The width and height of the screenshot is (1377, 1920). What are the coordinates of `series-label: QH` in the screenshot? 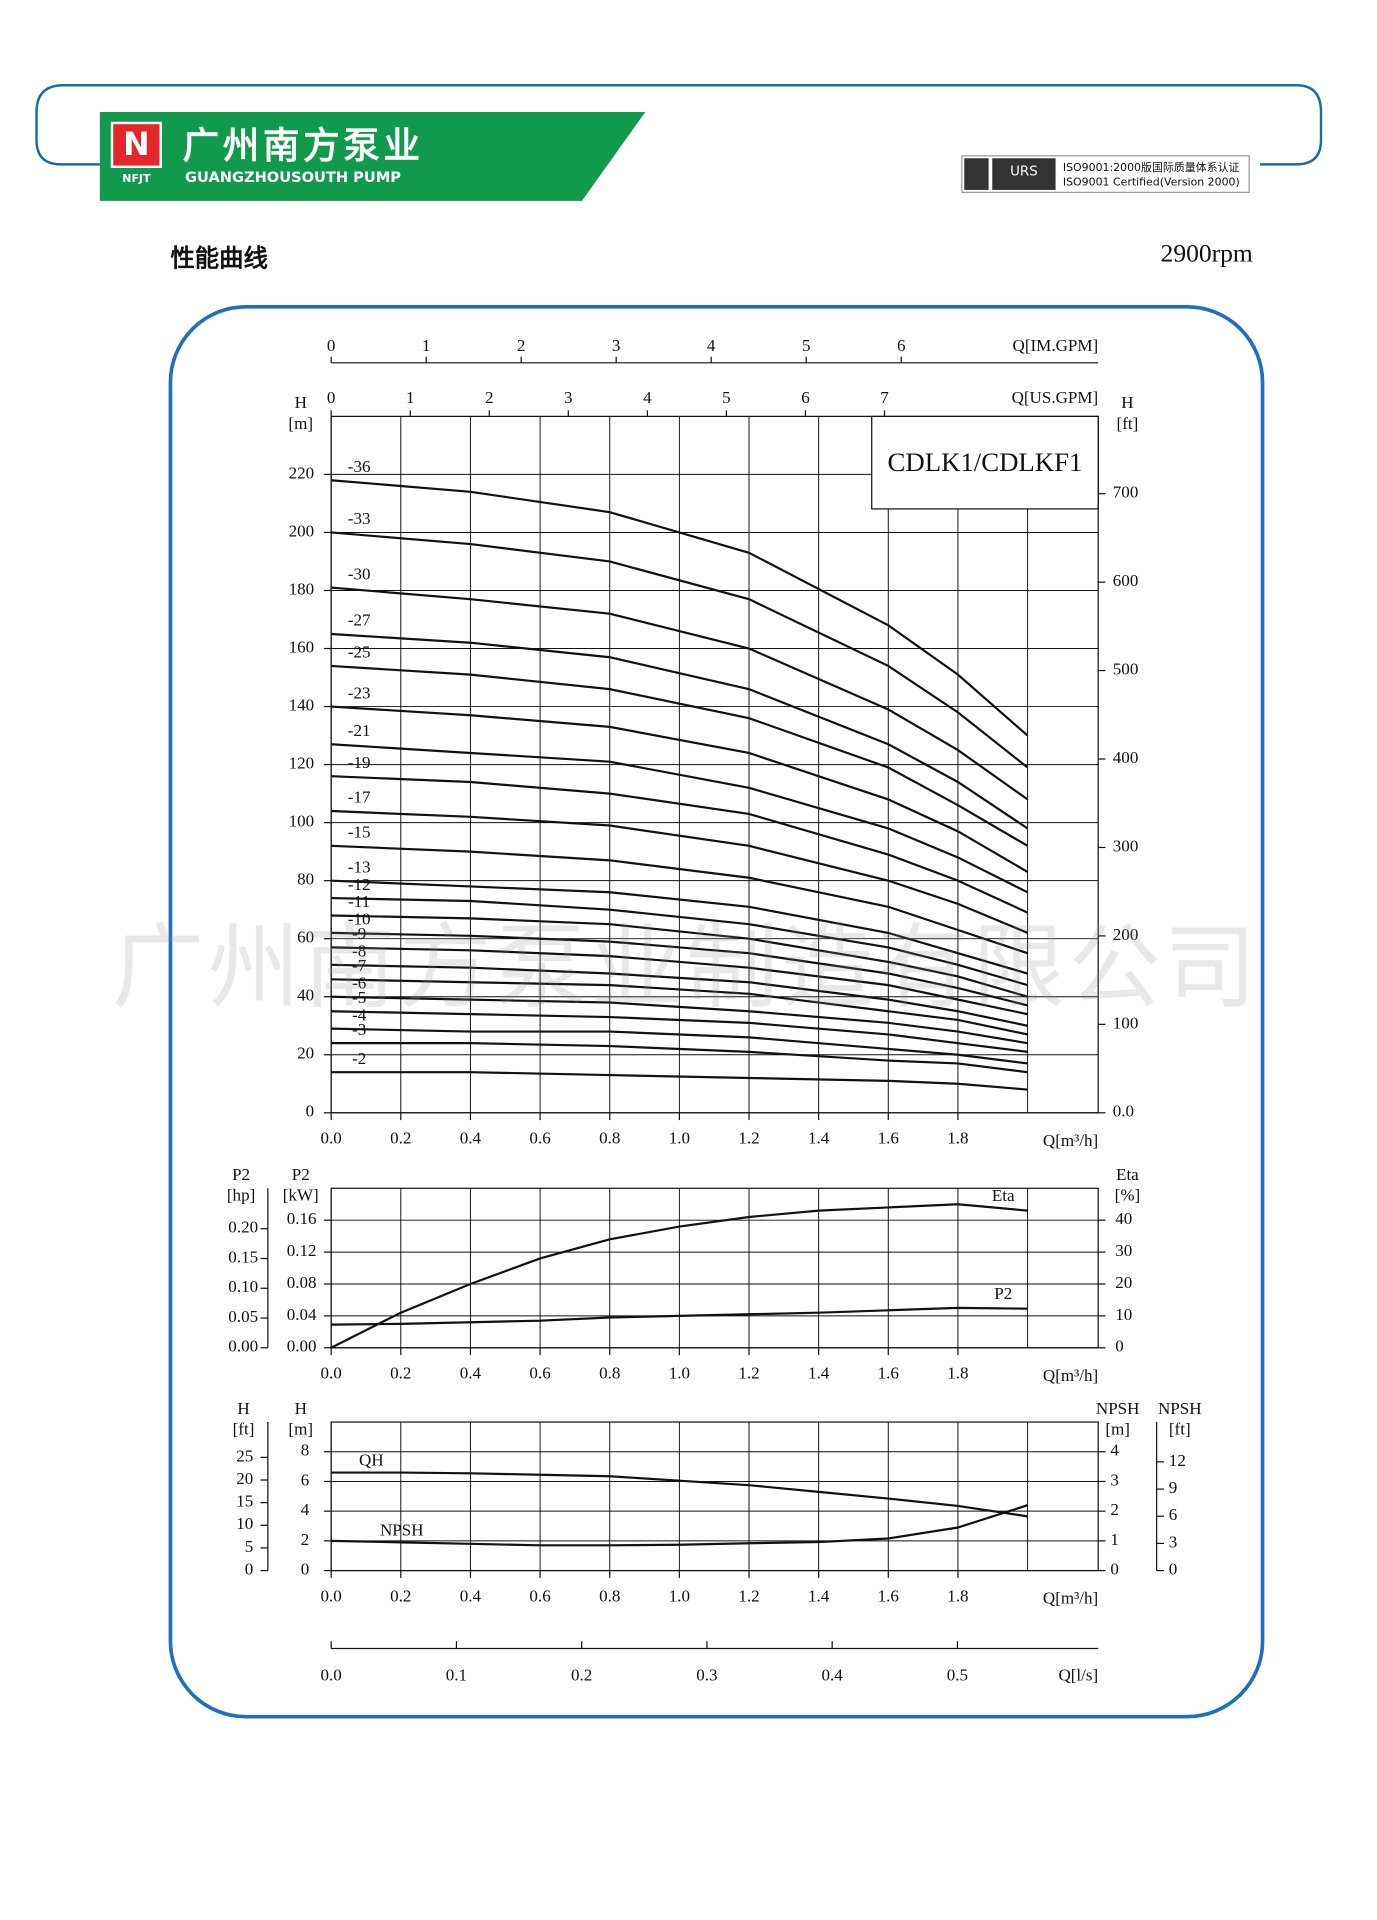 It's located at (371, 1459).